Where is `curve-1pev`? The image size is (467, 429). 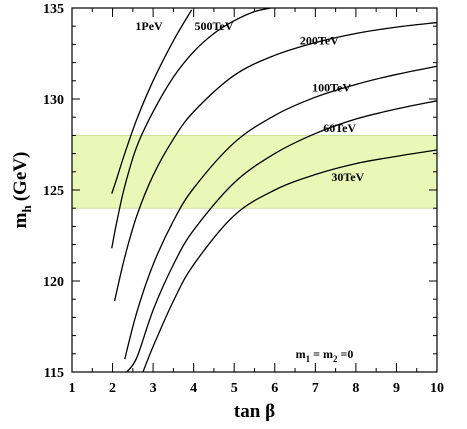
curve-1pev is located at coordinates (152, 101).